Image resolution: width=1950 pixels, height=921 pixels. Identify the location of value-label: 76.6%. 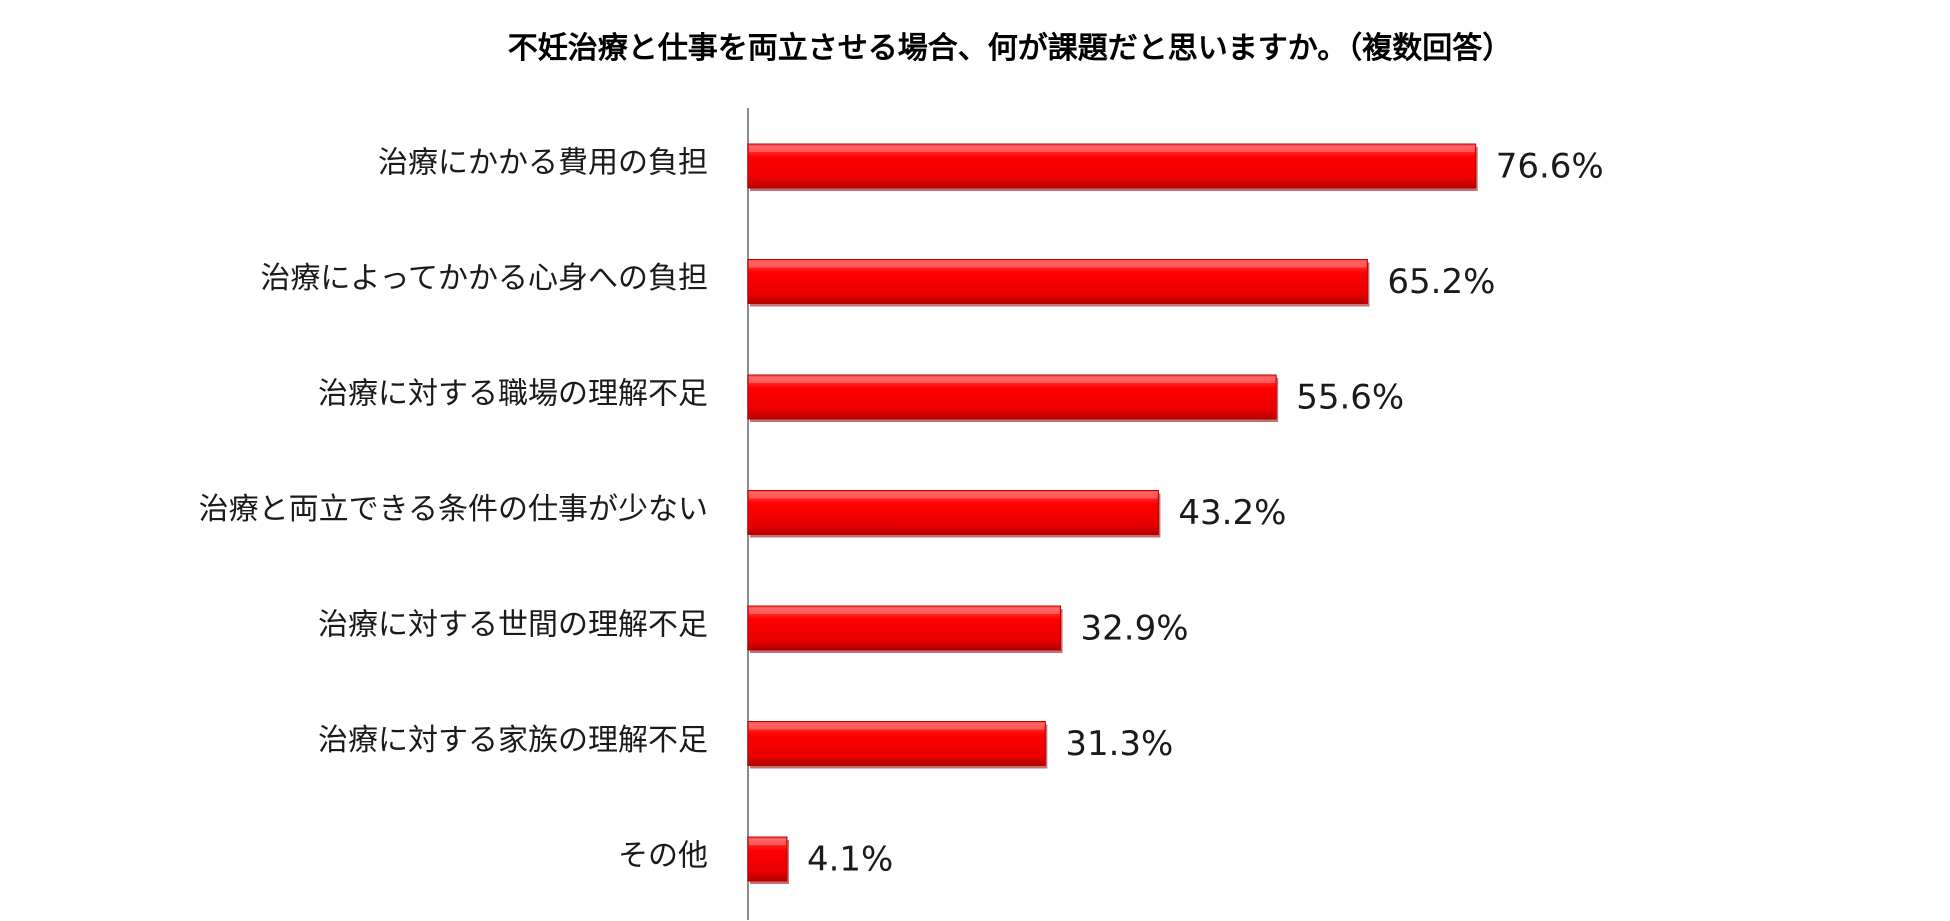
(1550, 167).